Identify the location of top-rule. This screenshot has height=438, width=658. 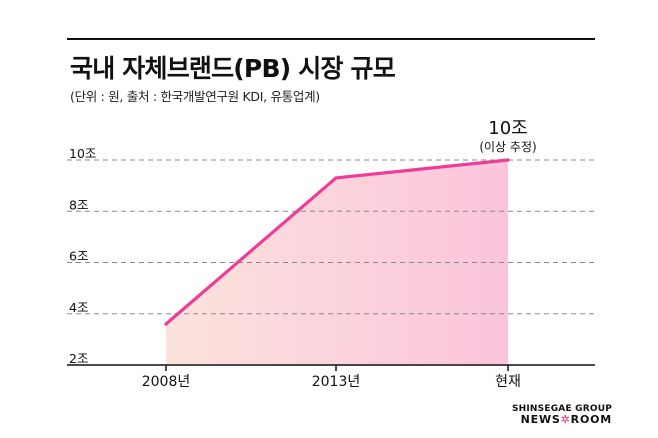
(331, 39).